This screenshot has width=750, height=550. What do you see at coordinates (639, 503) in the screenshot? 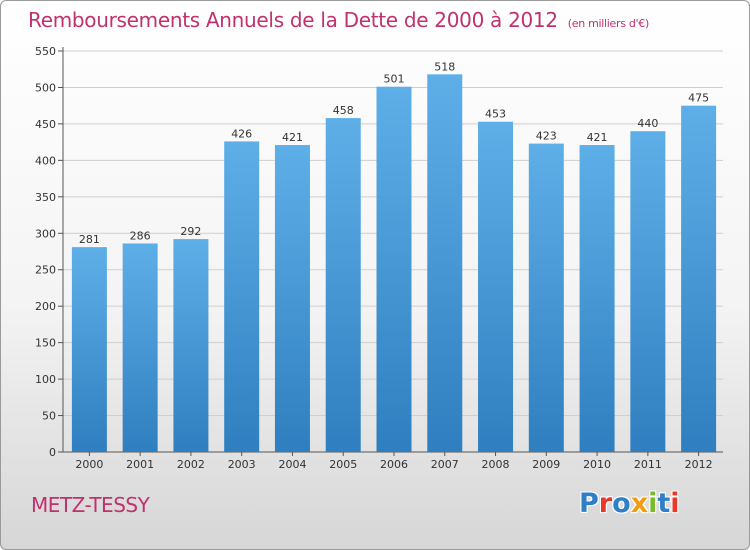
I see `logo-letter: x` at bounding box center [639, 503].